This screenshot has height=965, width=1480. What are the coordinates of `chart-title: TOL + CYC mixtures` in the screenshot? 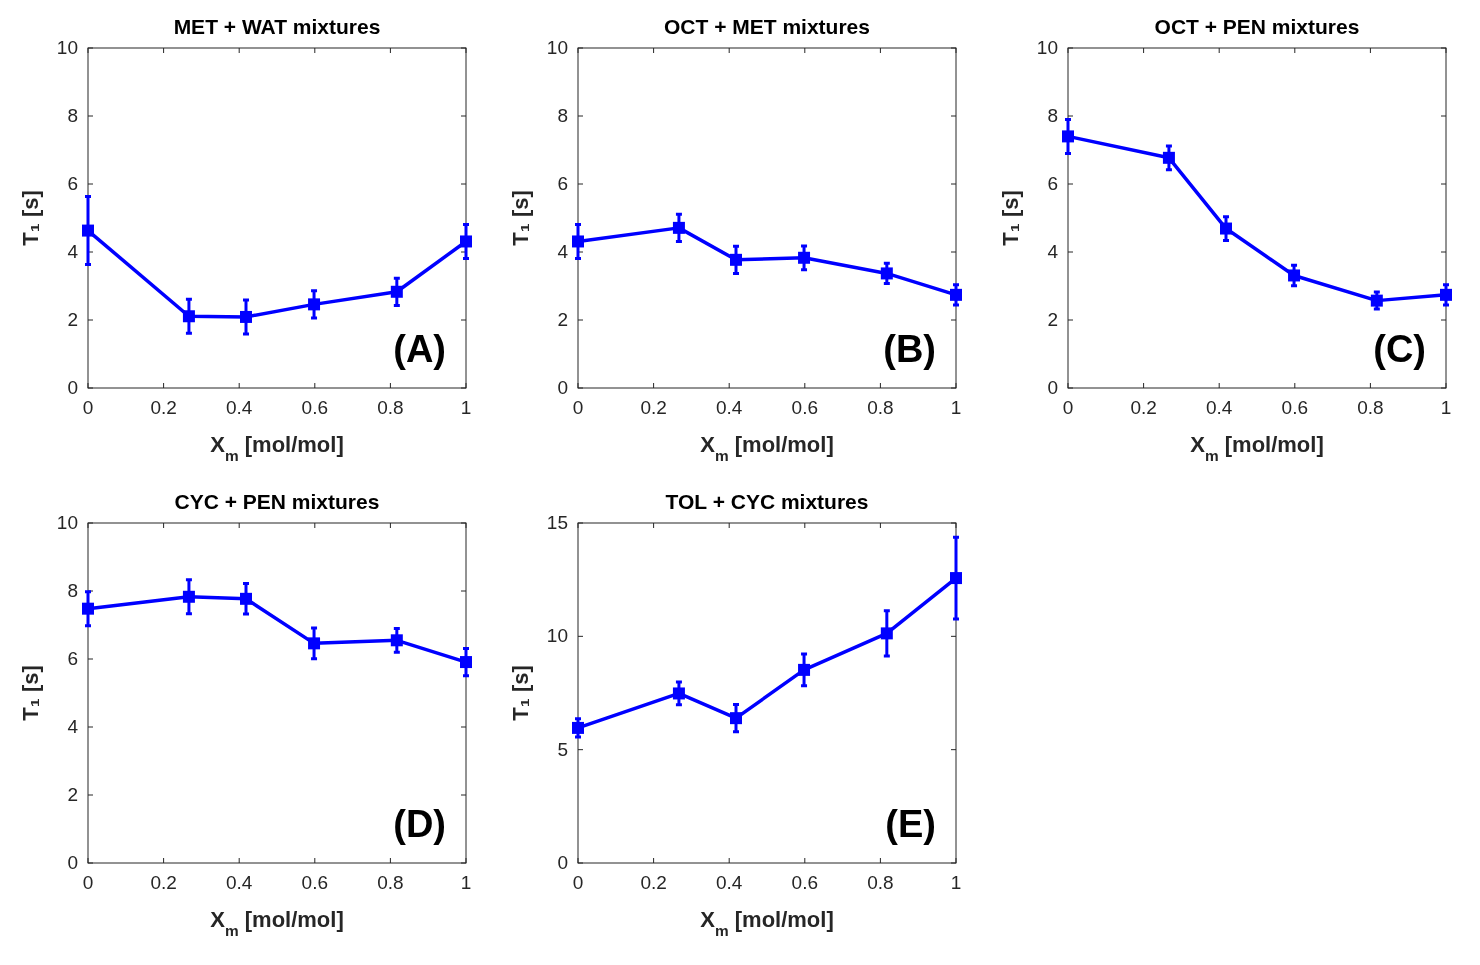 It's located at (767, 501).